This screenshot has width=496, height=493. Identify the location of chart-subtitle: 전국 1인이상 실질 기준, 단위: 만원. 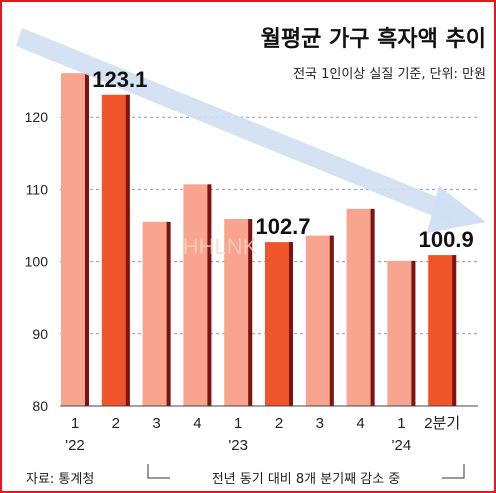
(389, 74).